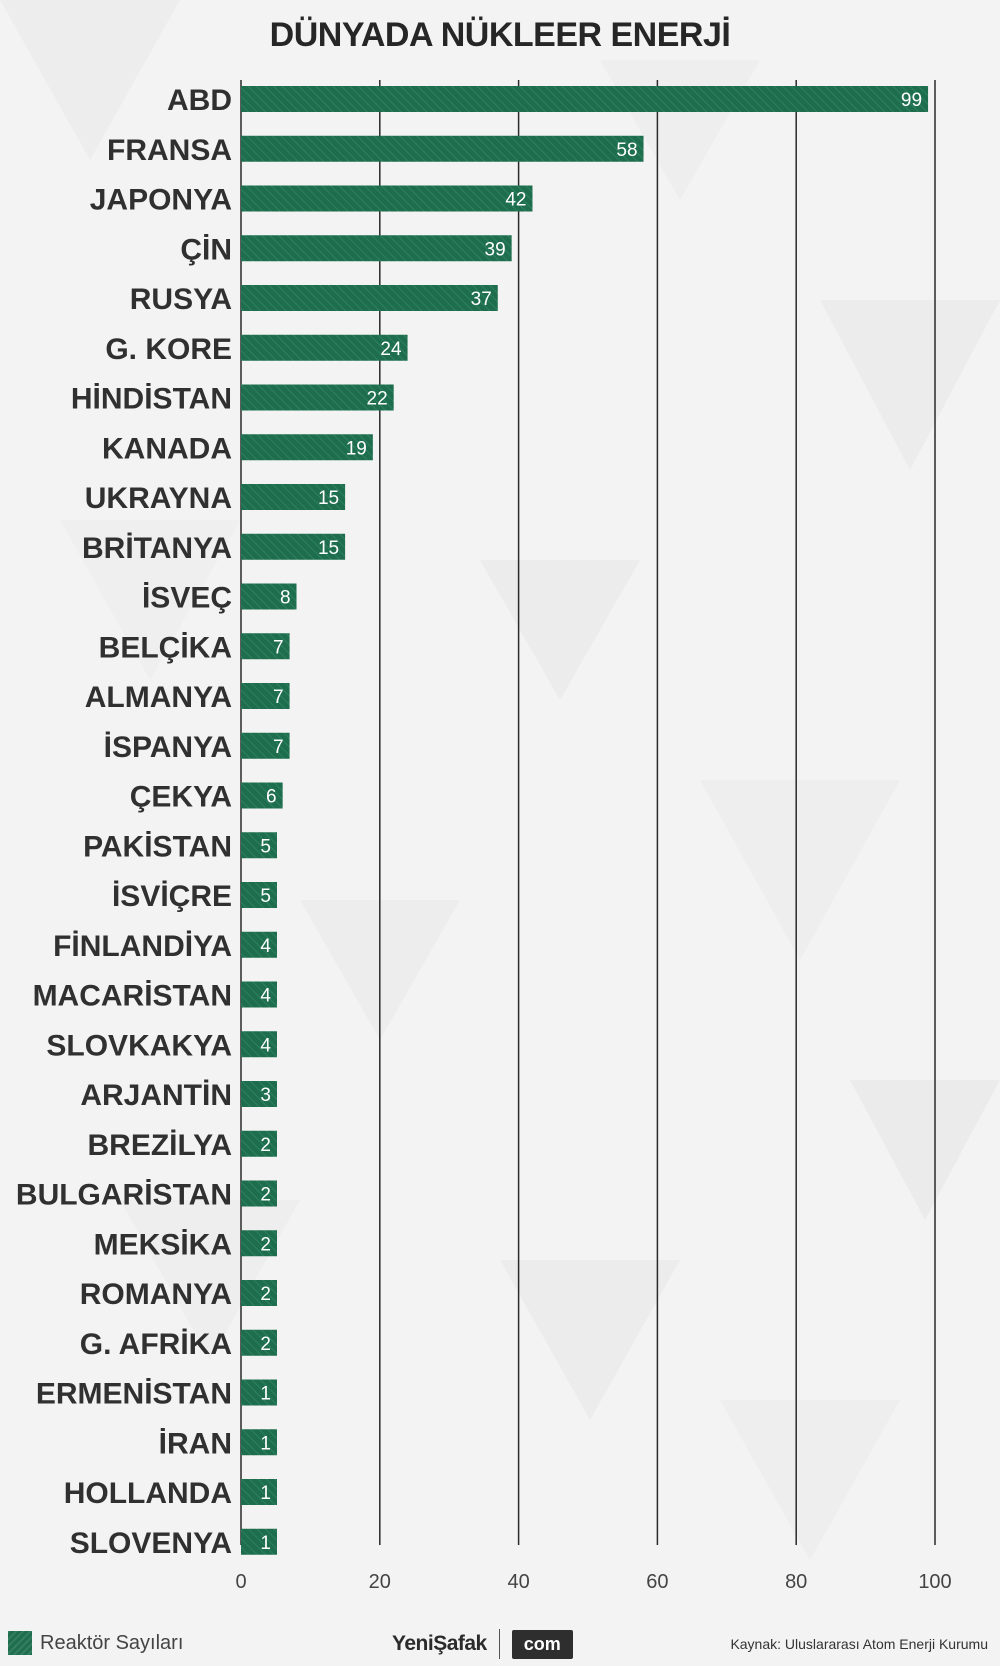 The image size is (1000, 1666). I want to click on category-label: UKRAYNA, so click(158, 498).